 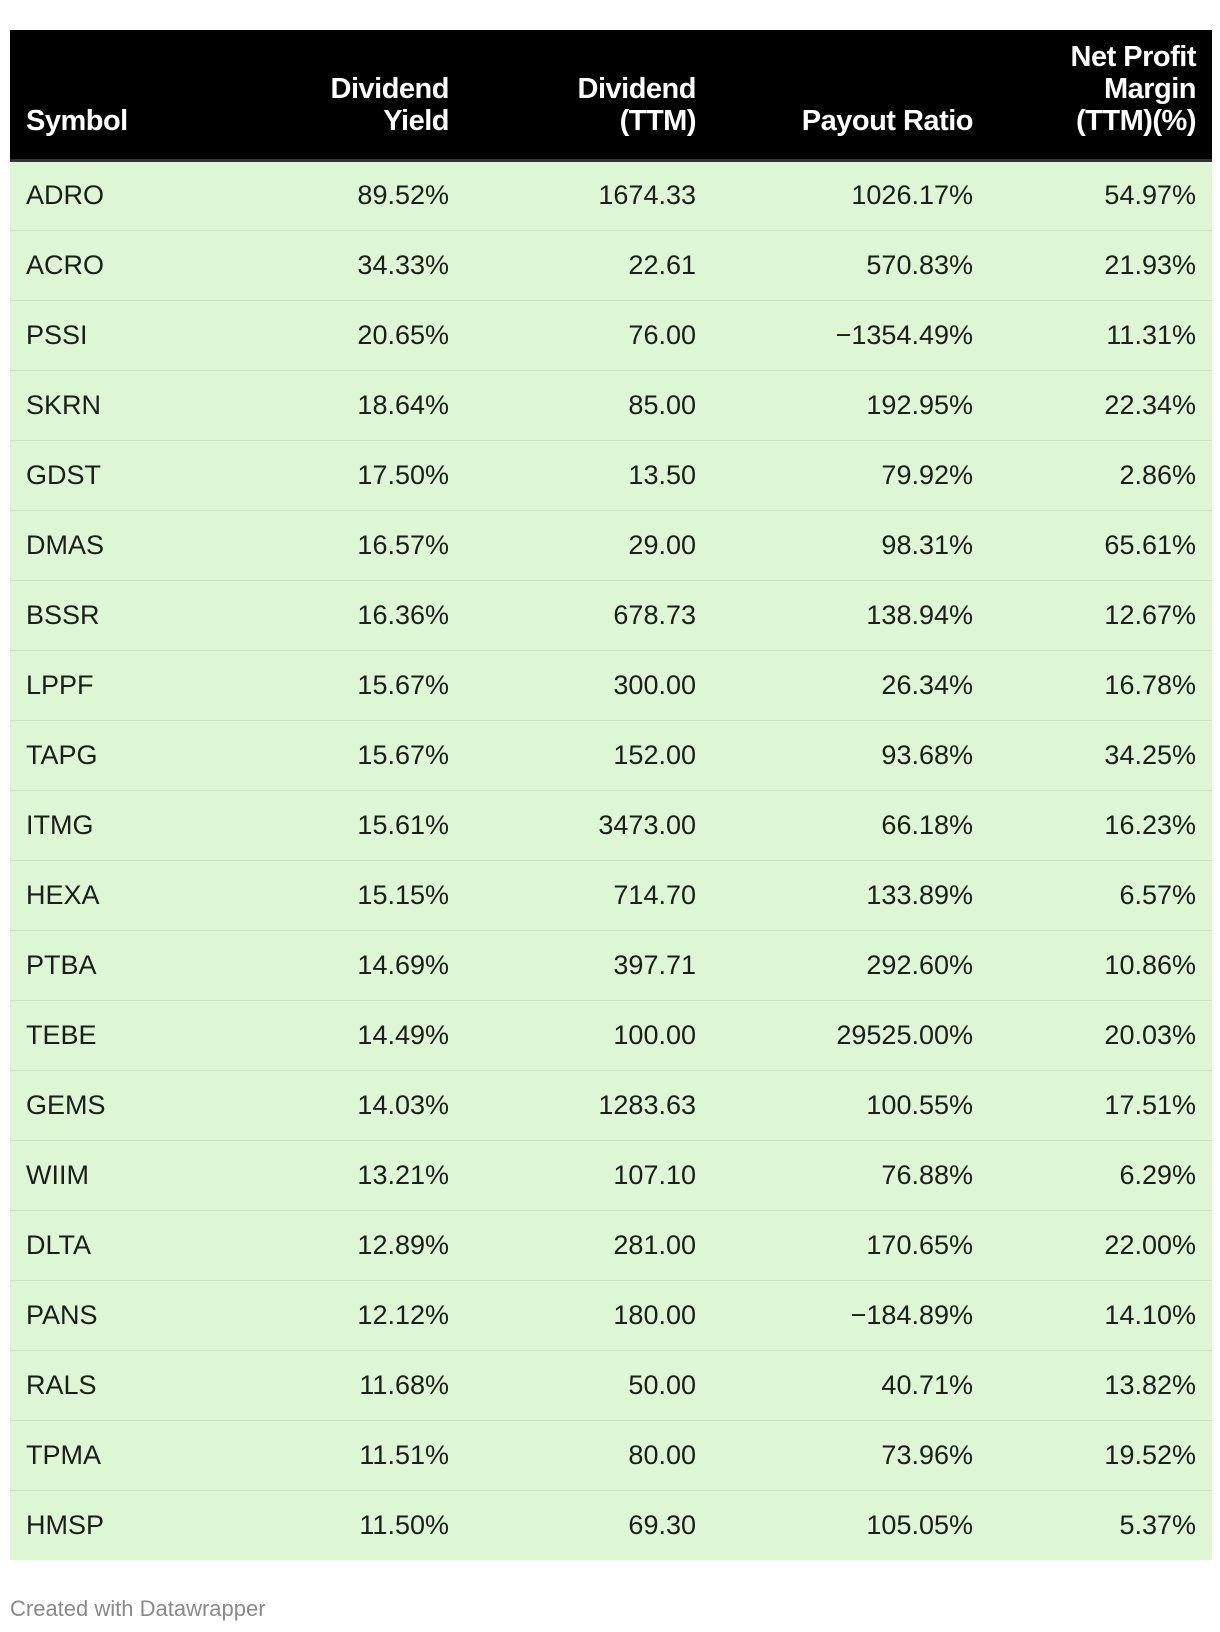 What do you see at coordinates (367, 1244) in the screenshot?
I see `dividend-yield-cell: 12.89%` at bounding box center [367, 1244].